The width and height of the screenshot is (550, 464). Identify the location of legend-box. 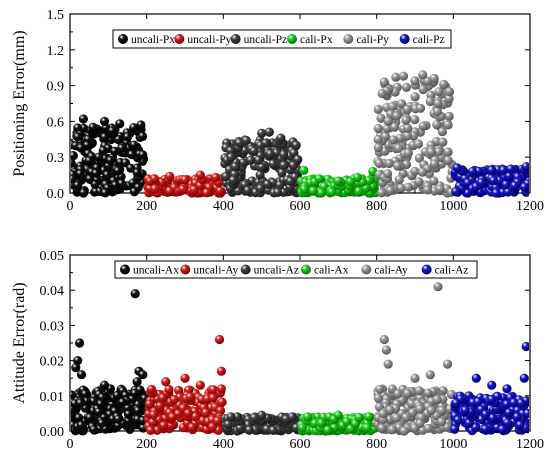
(296, 269).